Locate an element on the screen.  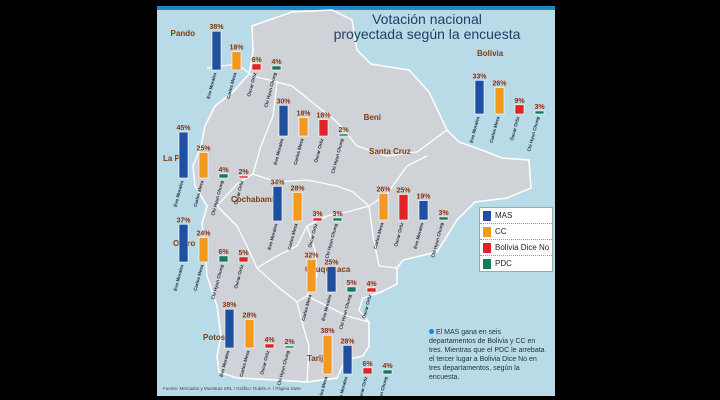
data-label-chuquisaca-3: 4% is located at coordinates (371, 284).